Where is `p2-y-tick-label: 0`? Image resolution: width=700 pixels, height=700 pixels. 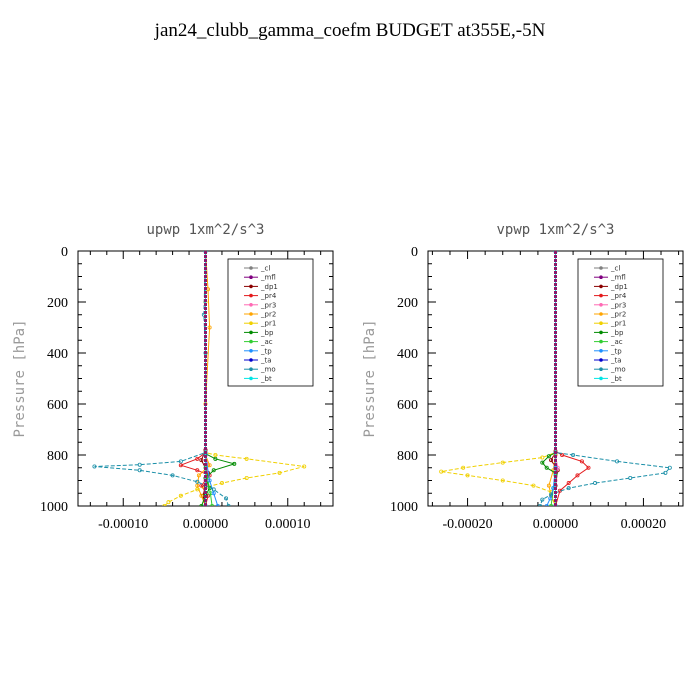 p2-y-tick-label: 0 is located at coordinates (414, 252).